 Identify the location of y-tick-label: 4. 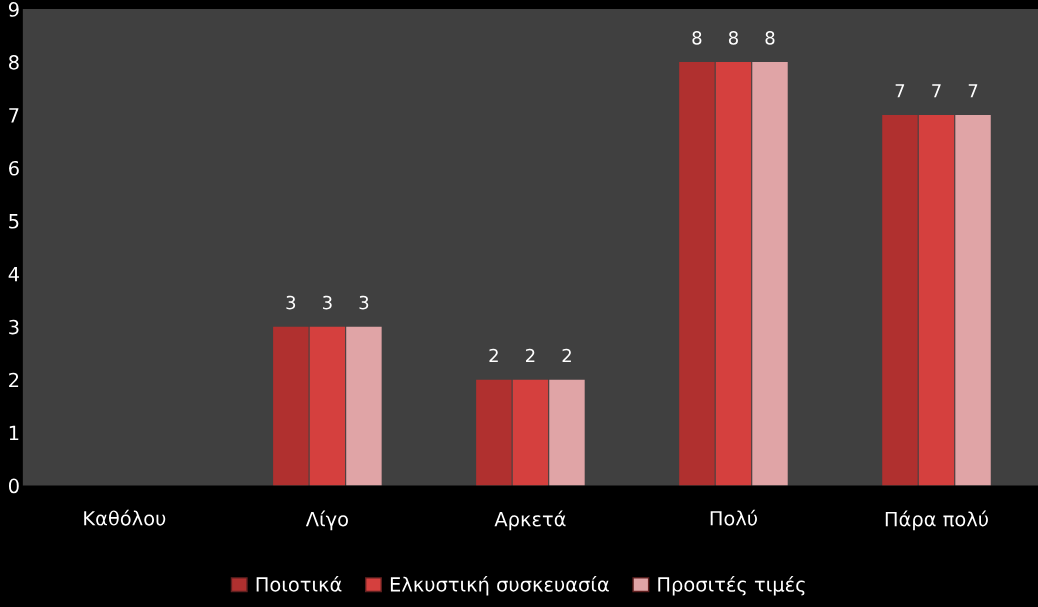
(13, 274).